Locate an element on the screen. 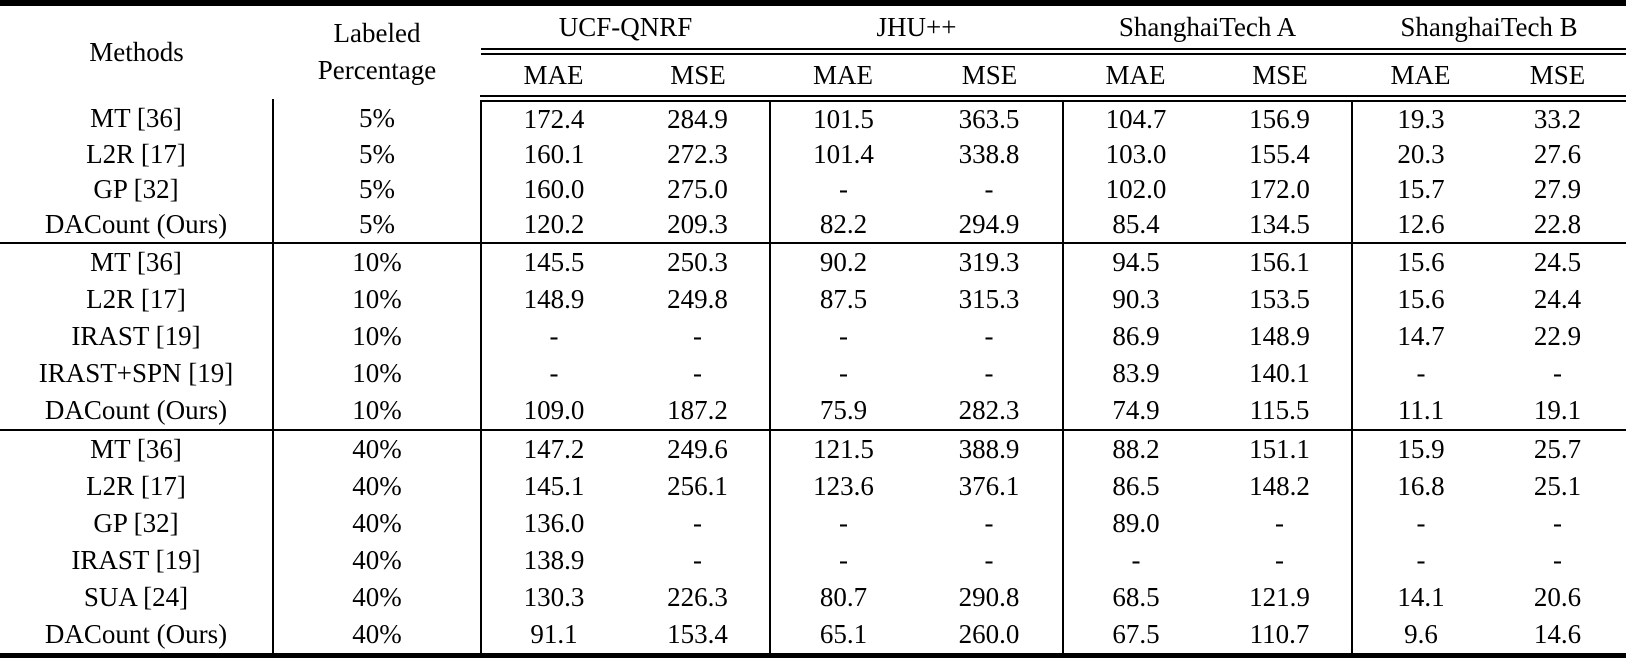  metric-cell: 22.8 is located at coordinates (1557, 224).